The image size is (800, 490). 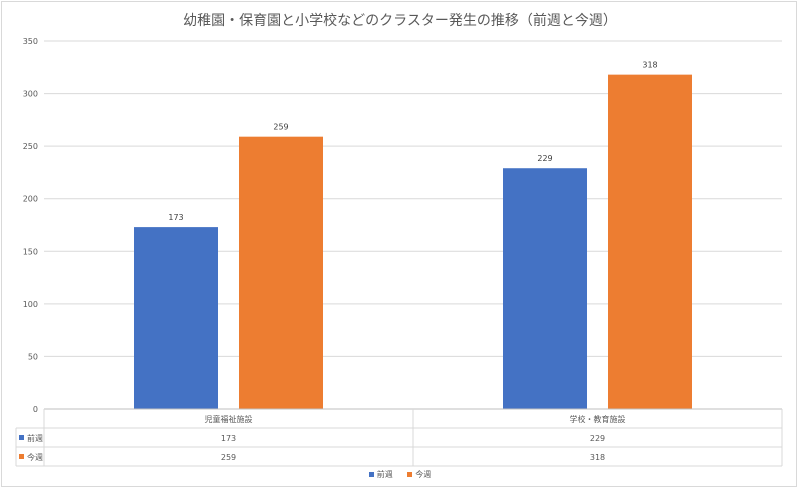 What do you see at coordinates (400, 21) in the screenshot?
I see `chart-title: 幼稚園・保育園と小学校などのクラスター発生の推移（前週と今週）` at bounding box center [400, 21].